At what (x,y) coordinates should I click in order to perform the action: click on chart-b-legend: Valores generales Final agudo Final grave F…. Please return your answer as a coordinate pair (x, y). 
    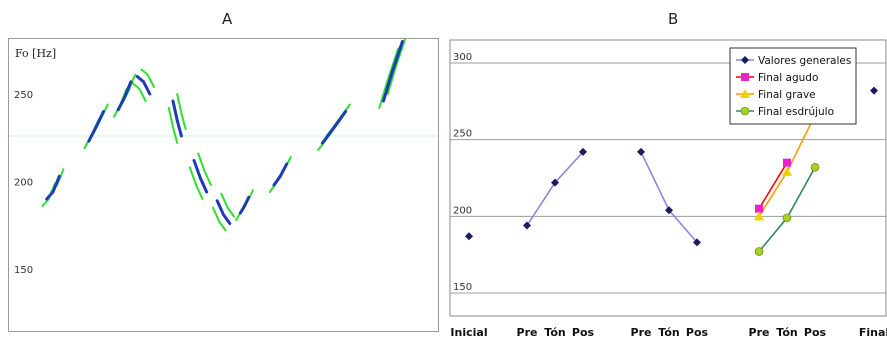
    Looking at the image, I should click on (793, 86).